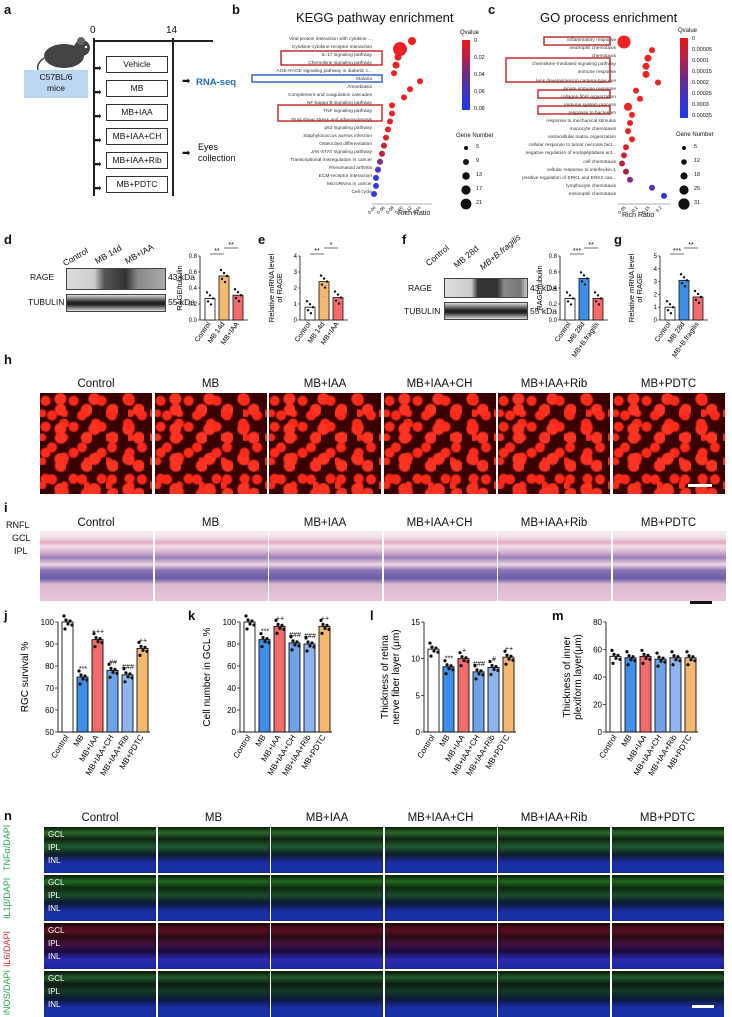 This screenshot has height=1017, width=732. Describe the element at coordinates (8, 9) in the screenshot. I see `panel-letter-a: a` at that location.